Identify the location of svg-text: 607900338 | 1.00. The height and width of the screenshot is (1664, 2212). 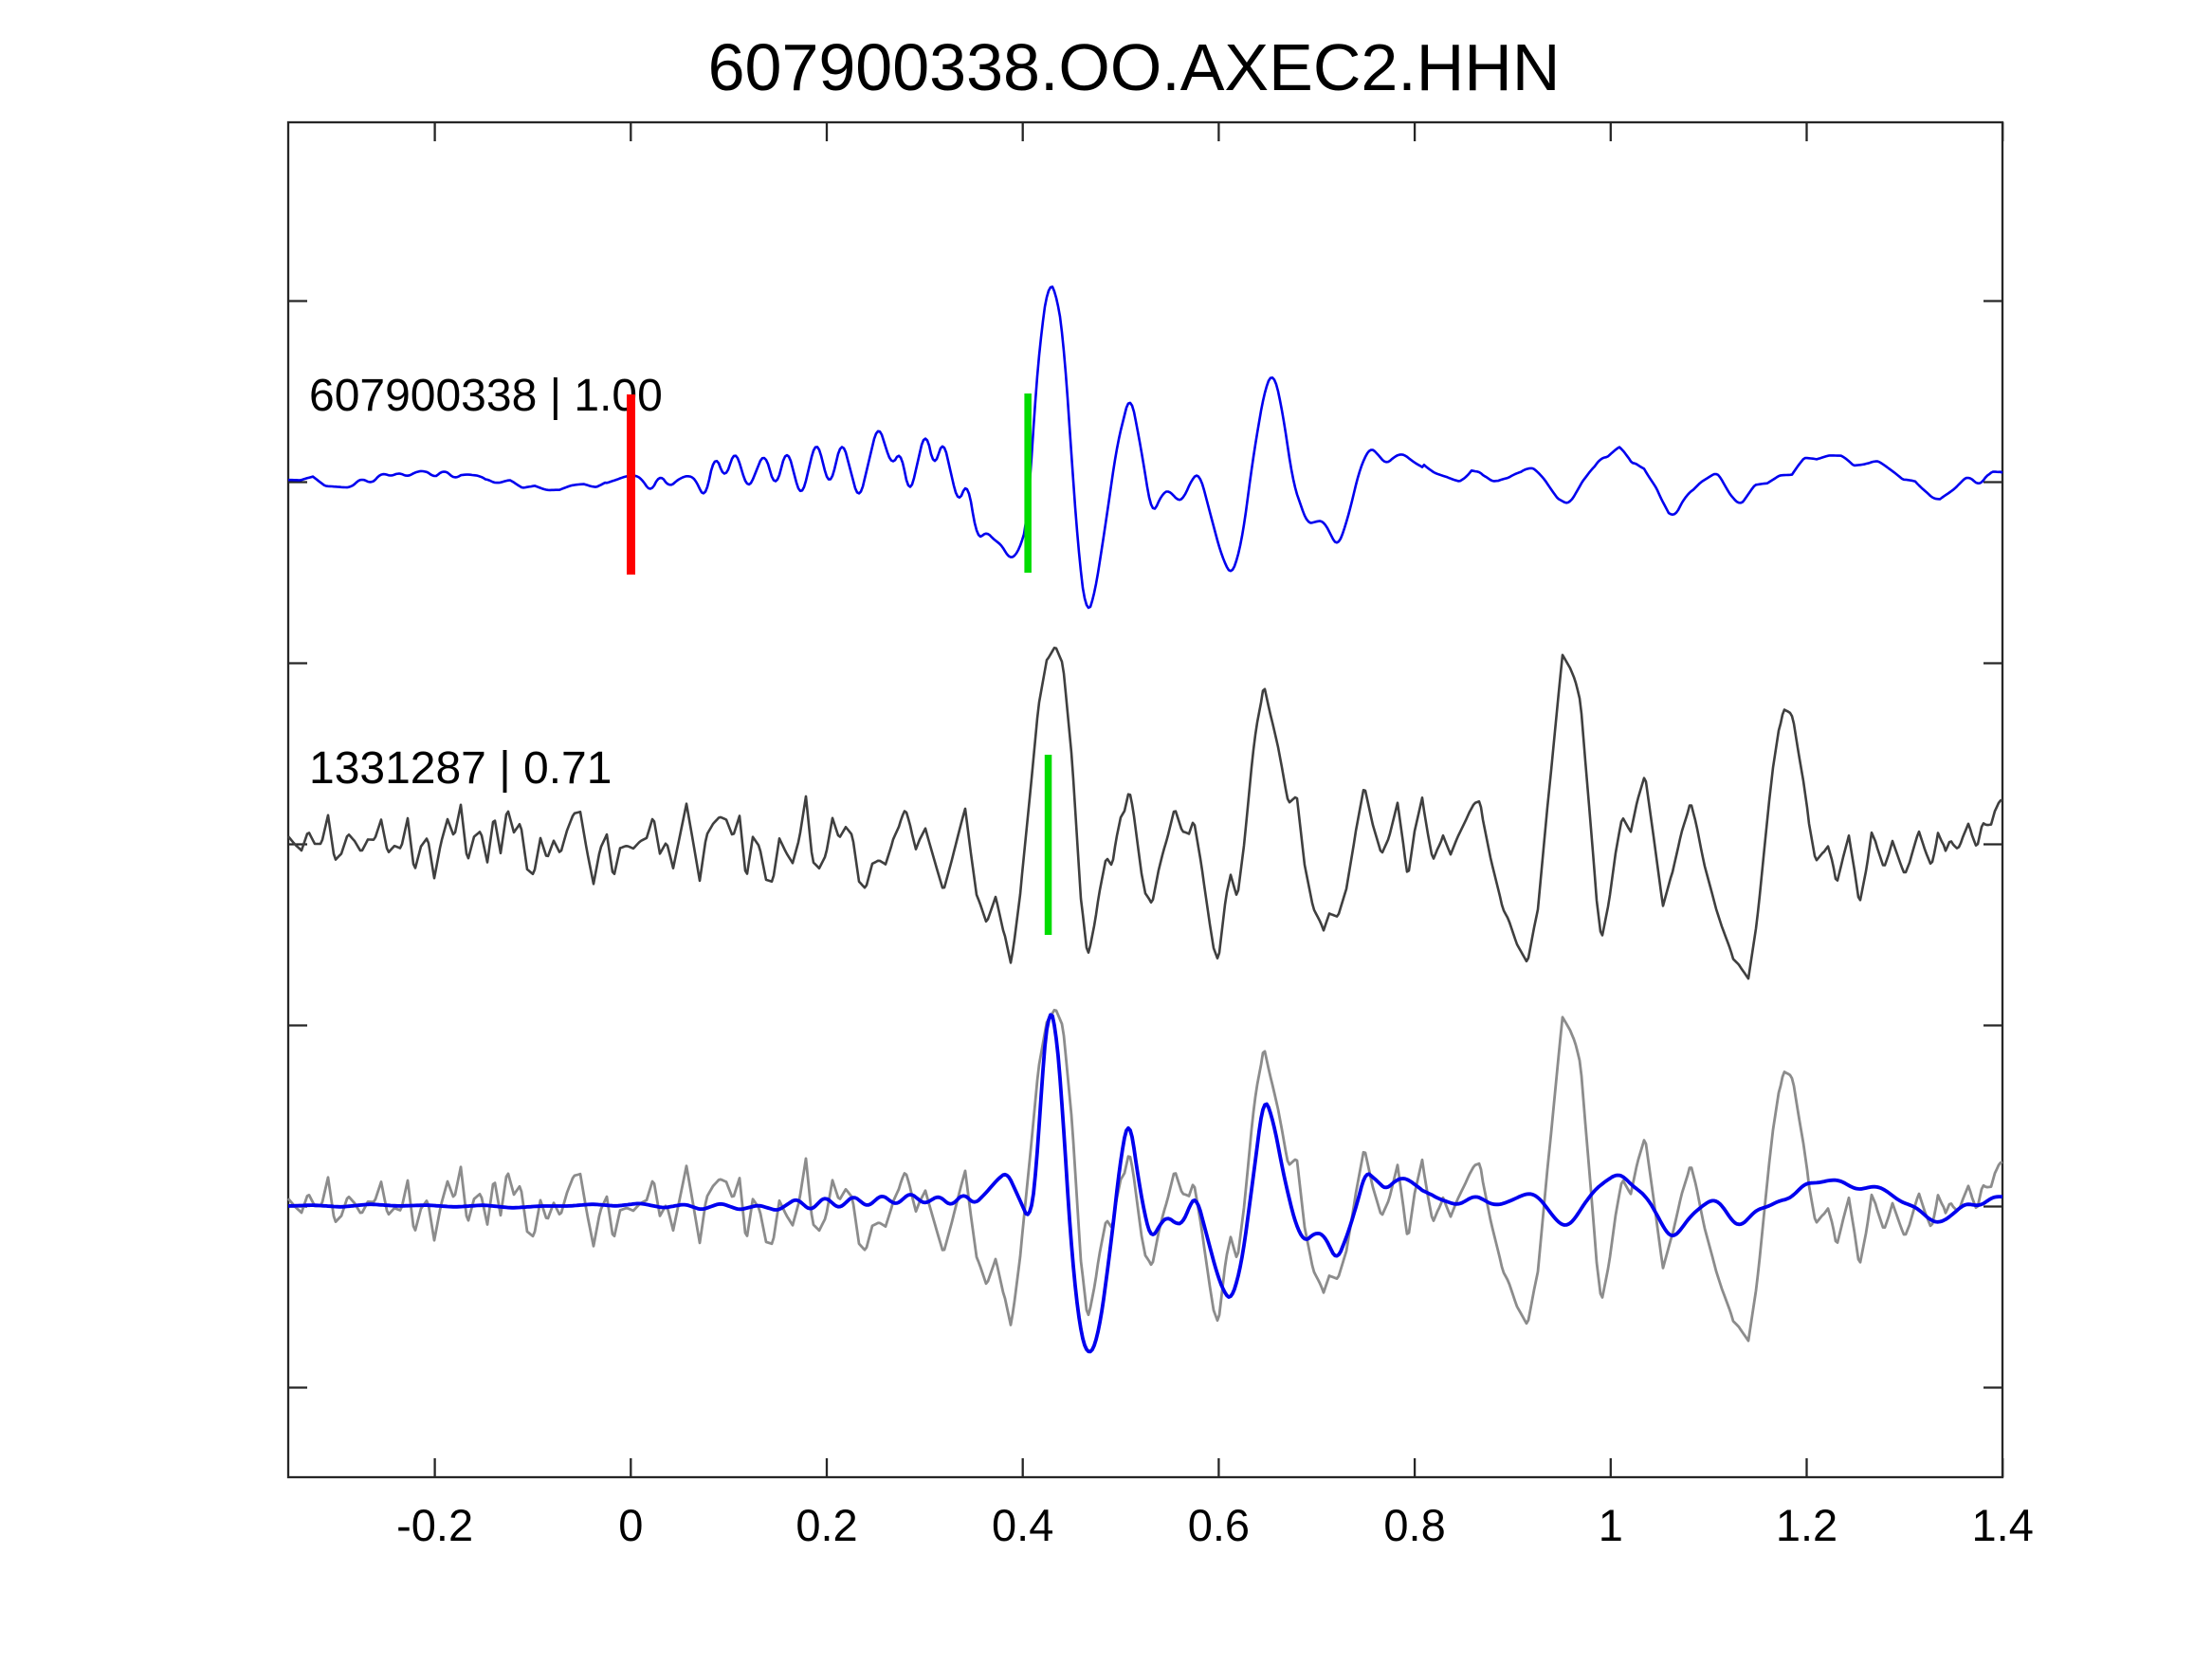
(486, 396).